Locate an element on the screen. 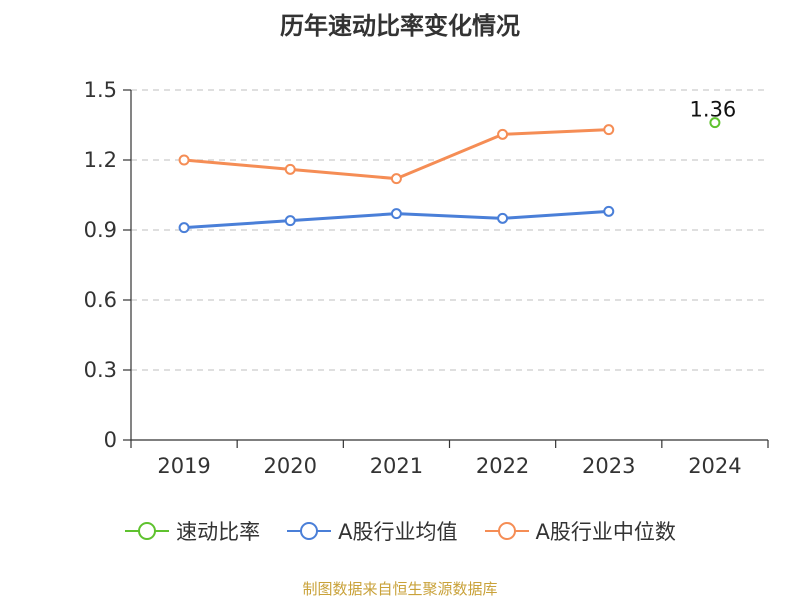 This screenshot has height=600, width=800. chart-title: 历年速动比率变化情况 is located at coordinates (400, 26).